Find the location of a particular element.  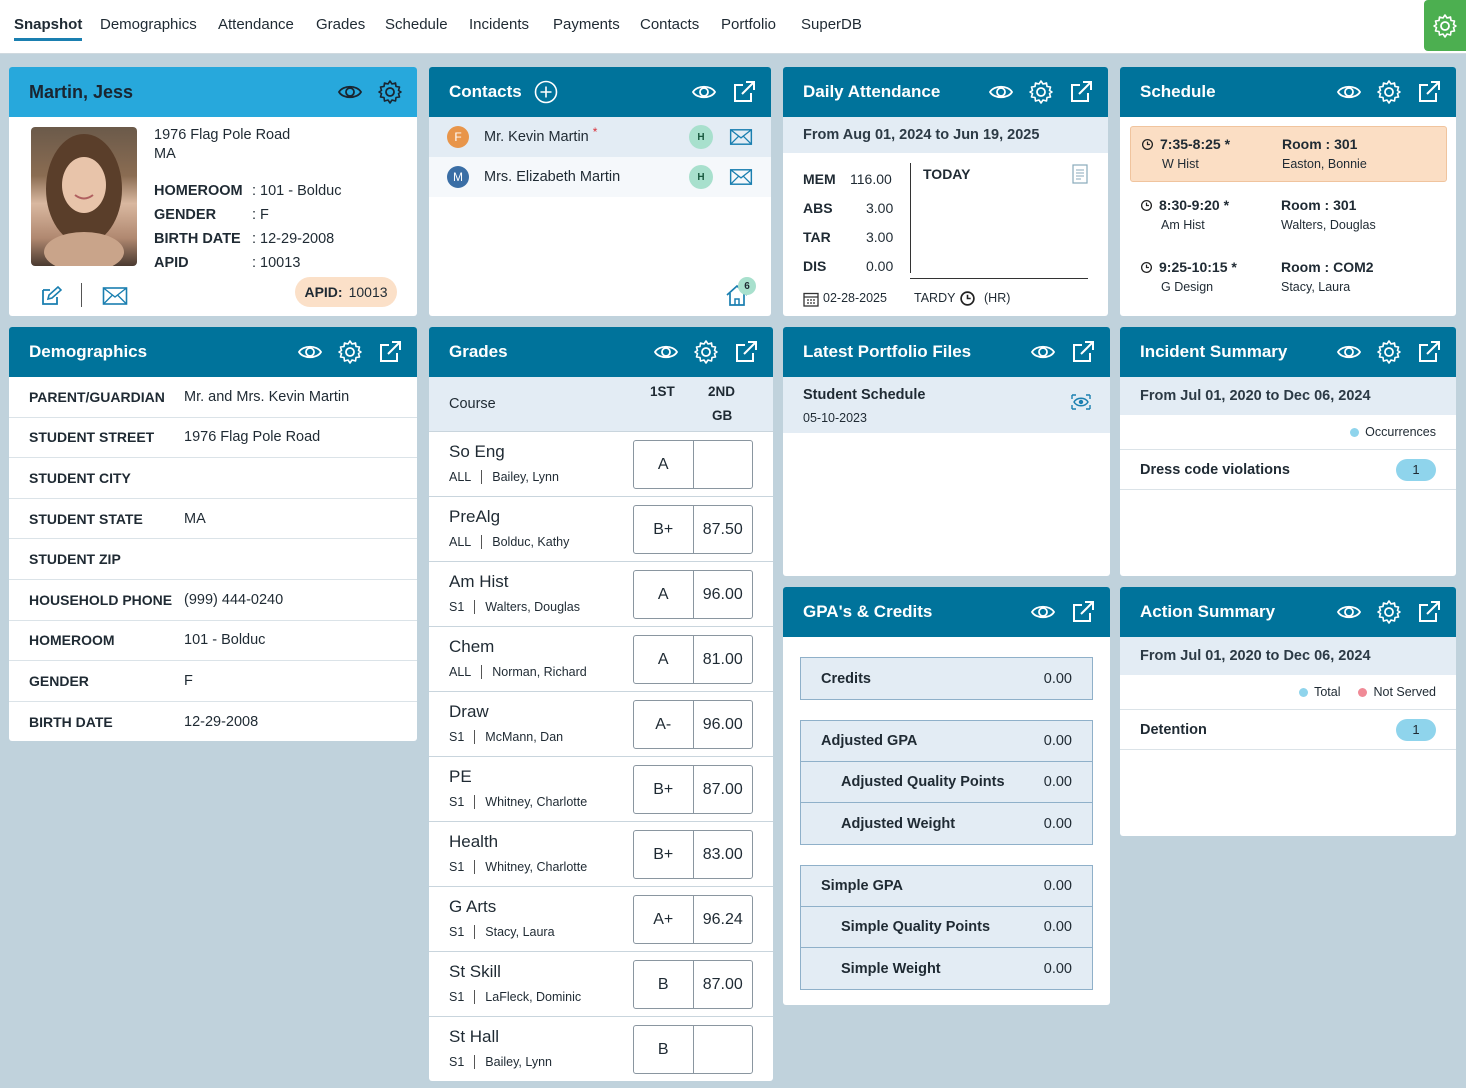

field-value: : 10013 is located at coordinates (276, 263).